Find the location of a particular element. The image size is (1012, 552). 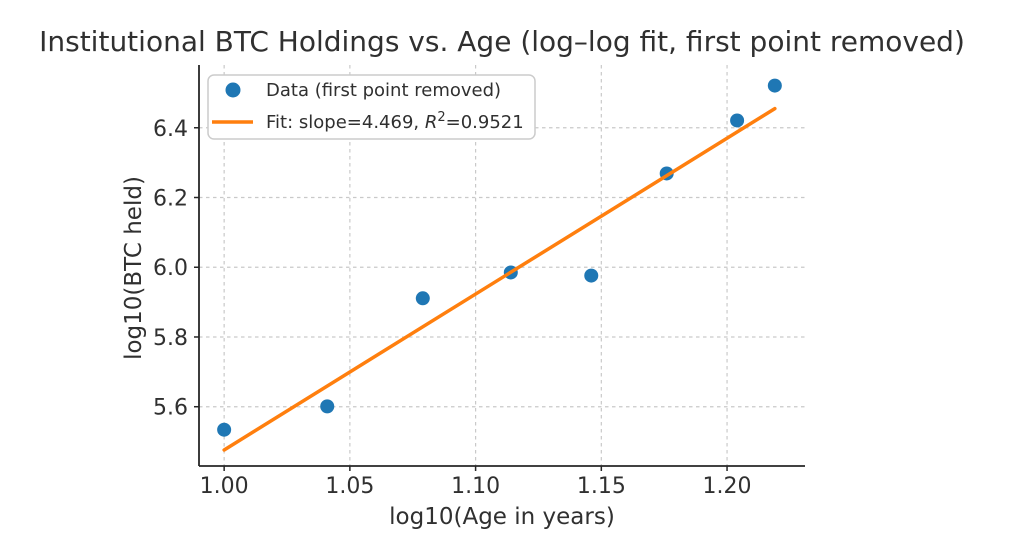

legend-label-data: Data (first point removed) is located at coordinates (383, 90).